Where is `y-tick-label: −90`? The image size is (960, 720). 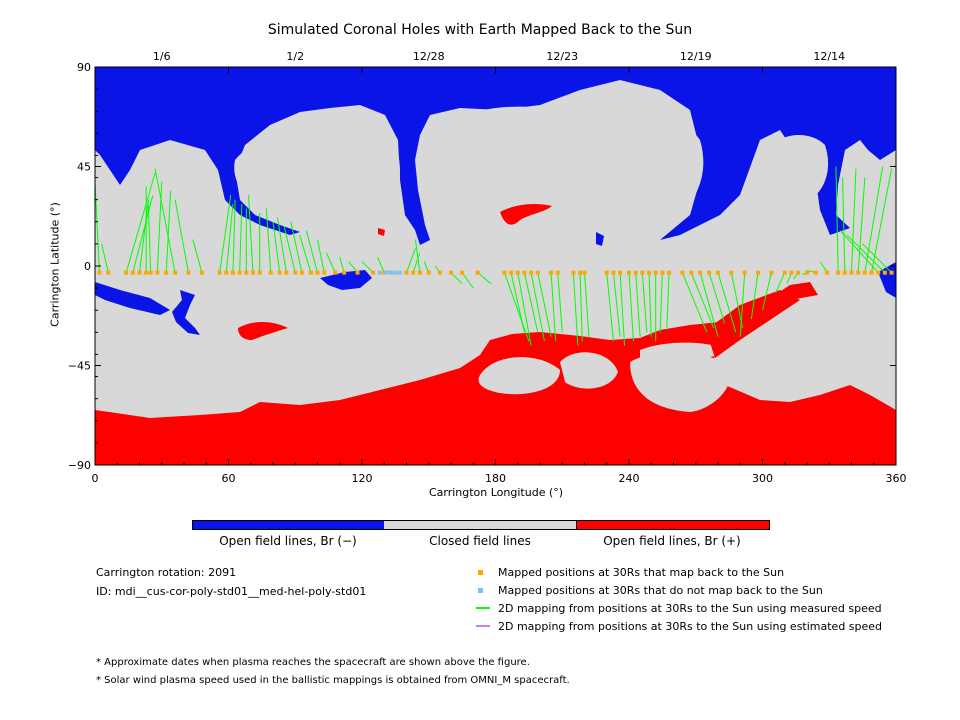 y-tick-label: −90 is located at coordinates (79, 465).